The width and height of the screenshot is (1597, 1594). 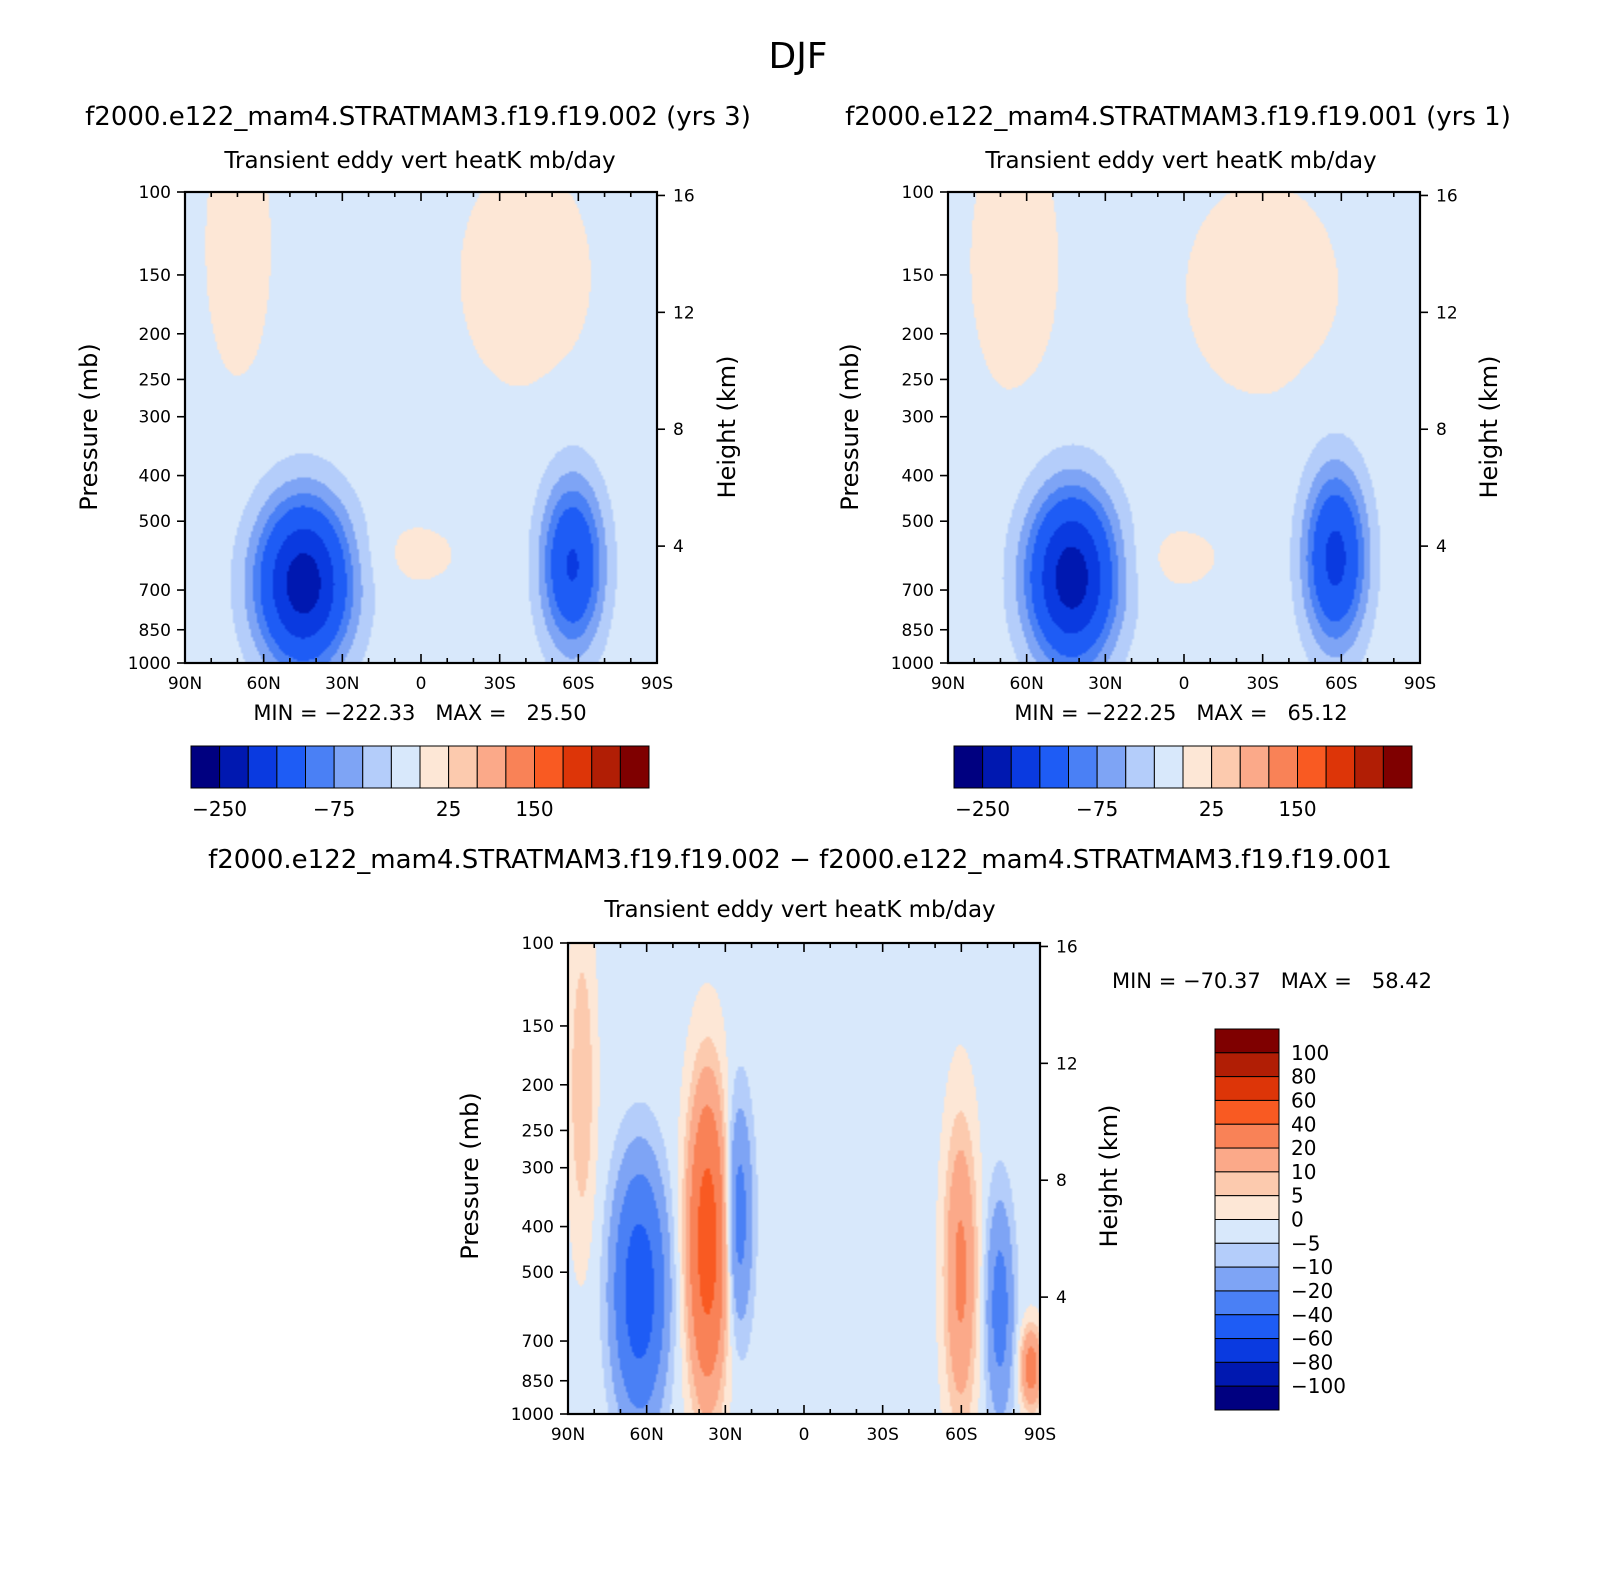 I want to click on colorbar-label: 60, so click(x=1303, y=1100).